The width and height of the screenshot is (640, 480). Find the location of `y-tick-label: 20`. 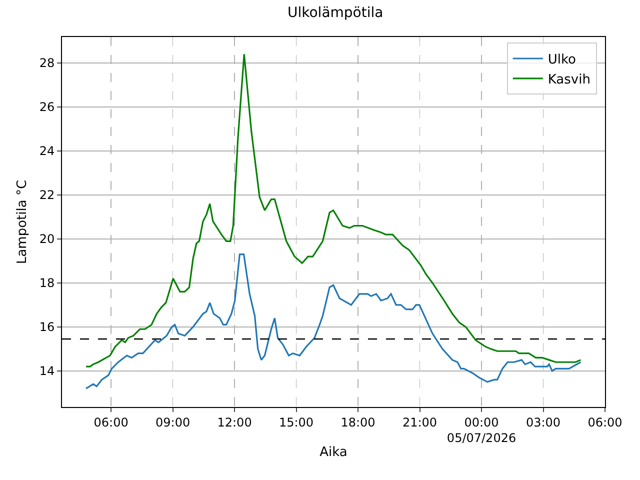

y-tick-label: 20 is located at coordinates (47, 239).